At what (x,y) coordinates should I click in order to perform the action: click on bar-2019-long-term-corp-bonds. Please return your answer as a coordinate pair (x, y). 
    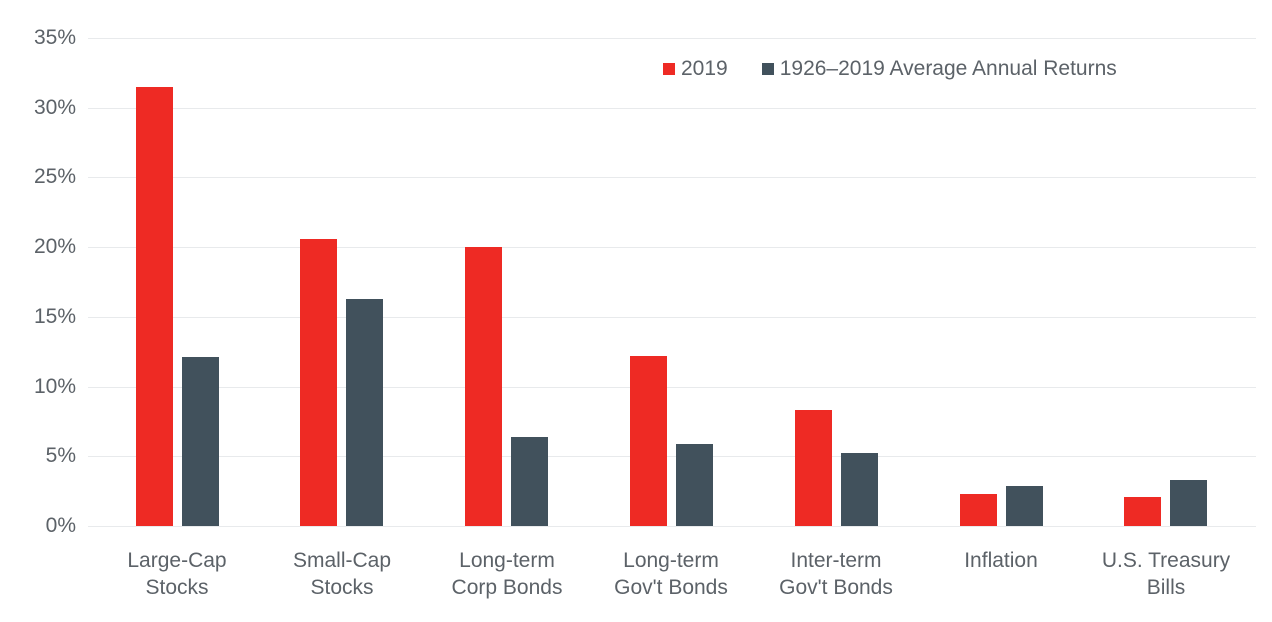
    Looking at the image, I should click on (483, 386).